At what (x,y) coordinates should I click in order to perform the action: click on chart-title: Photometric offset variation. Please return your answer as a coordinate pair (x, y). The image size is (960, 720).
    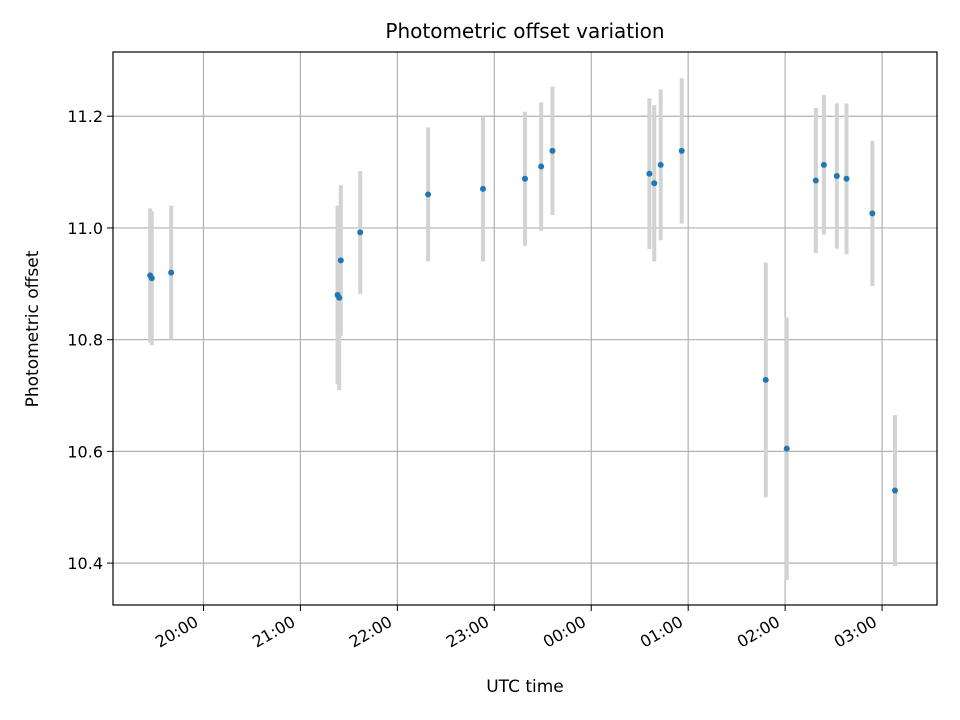
    Looking at the image, I should click on (524, 31).